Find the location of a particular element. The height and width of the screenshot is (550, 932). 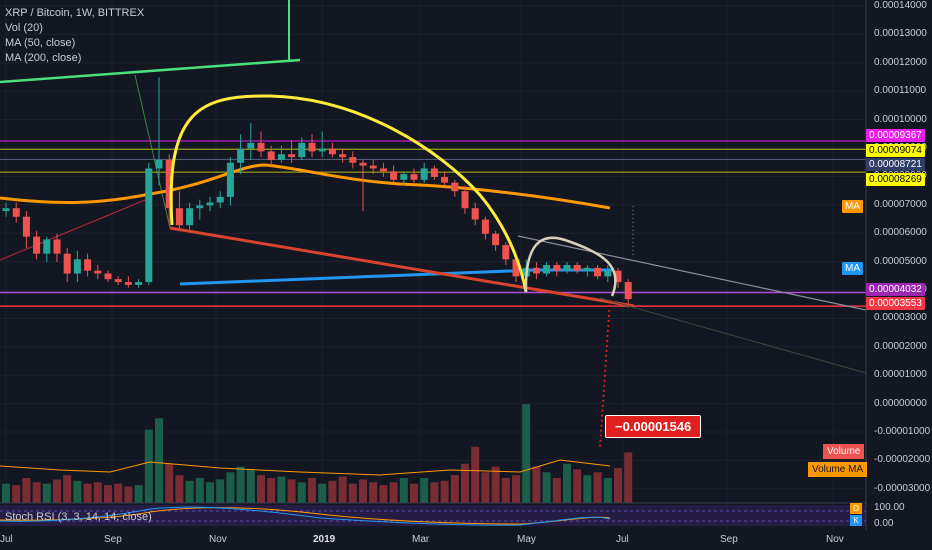

y-tick-label: 0.00006000 is located at coordinates (900, 233).